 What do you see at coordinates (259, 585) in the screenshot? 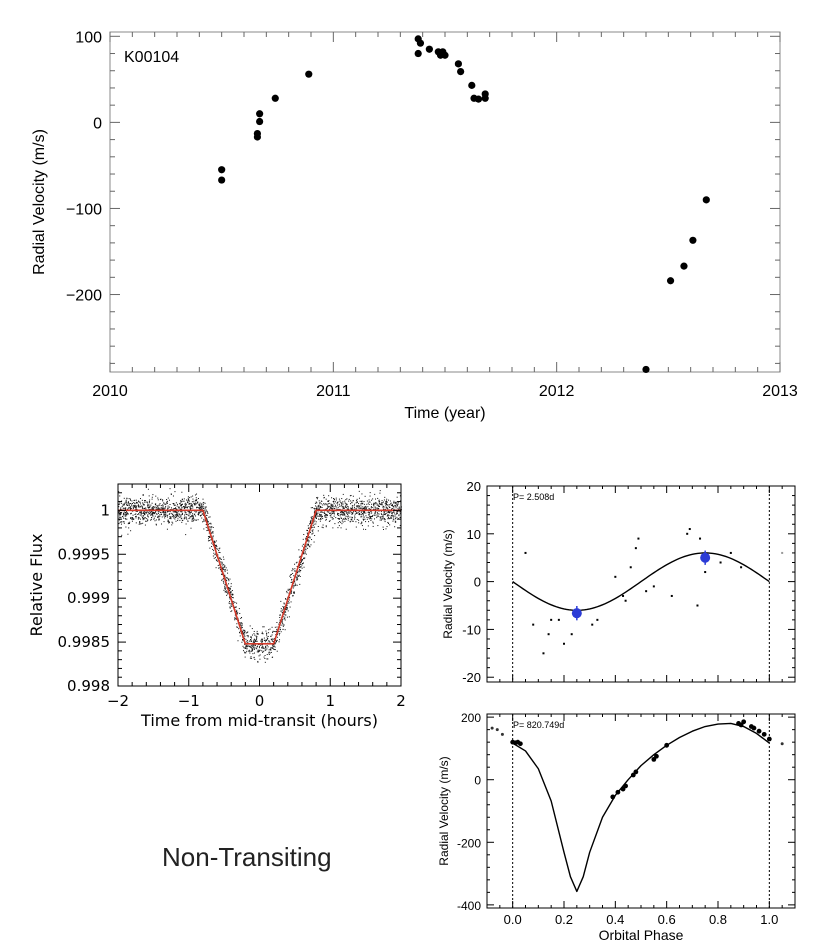
I see `transit-frame` at bounding box center [259, 585].